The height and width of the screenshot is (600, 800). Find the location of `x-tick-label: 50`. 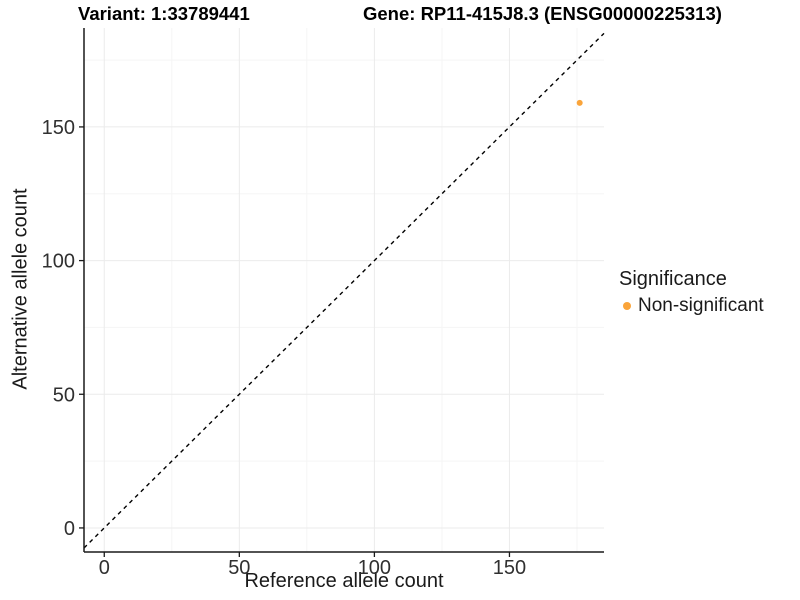

x-tick-label: 50 is located at coordinates (239, 568).